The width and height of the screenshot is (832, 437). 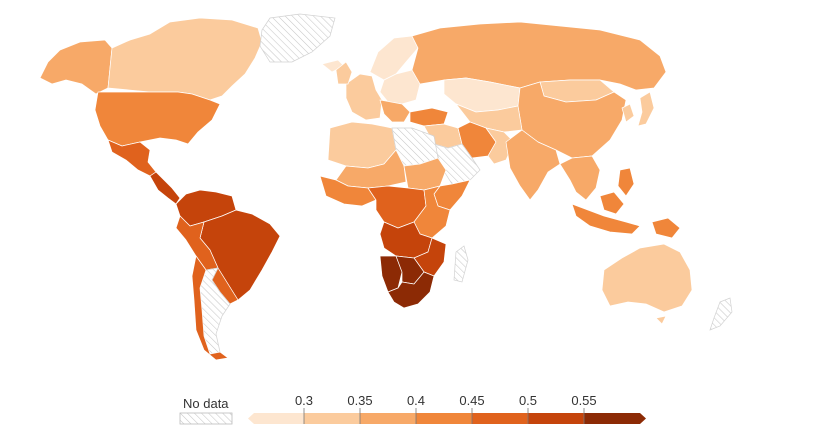 What do you see at coordinates (411, 290) in the screenshot?
I see `region-south-africa` at bounding box center [411, 290].